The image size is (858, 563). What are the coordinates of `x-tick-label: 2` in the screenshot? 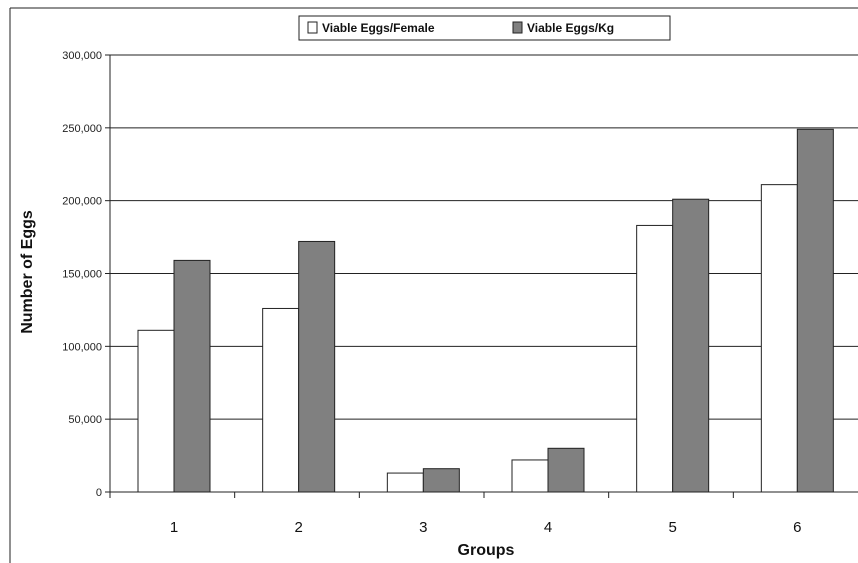 It's located at (298, 527).